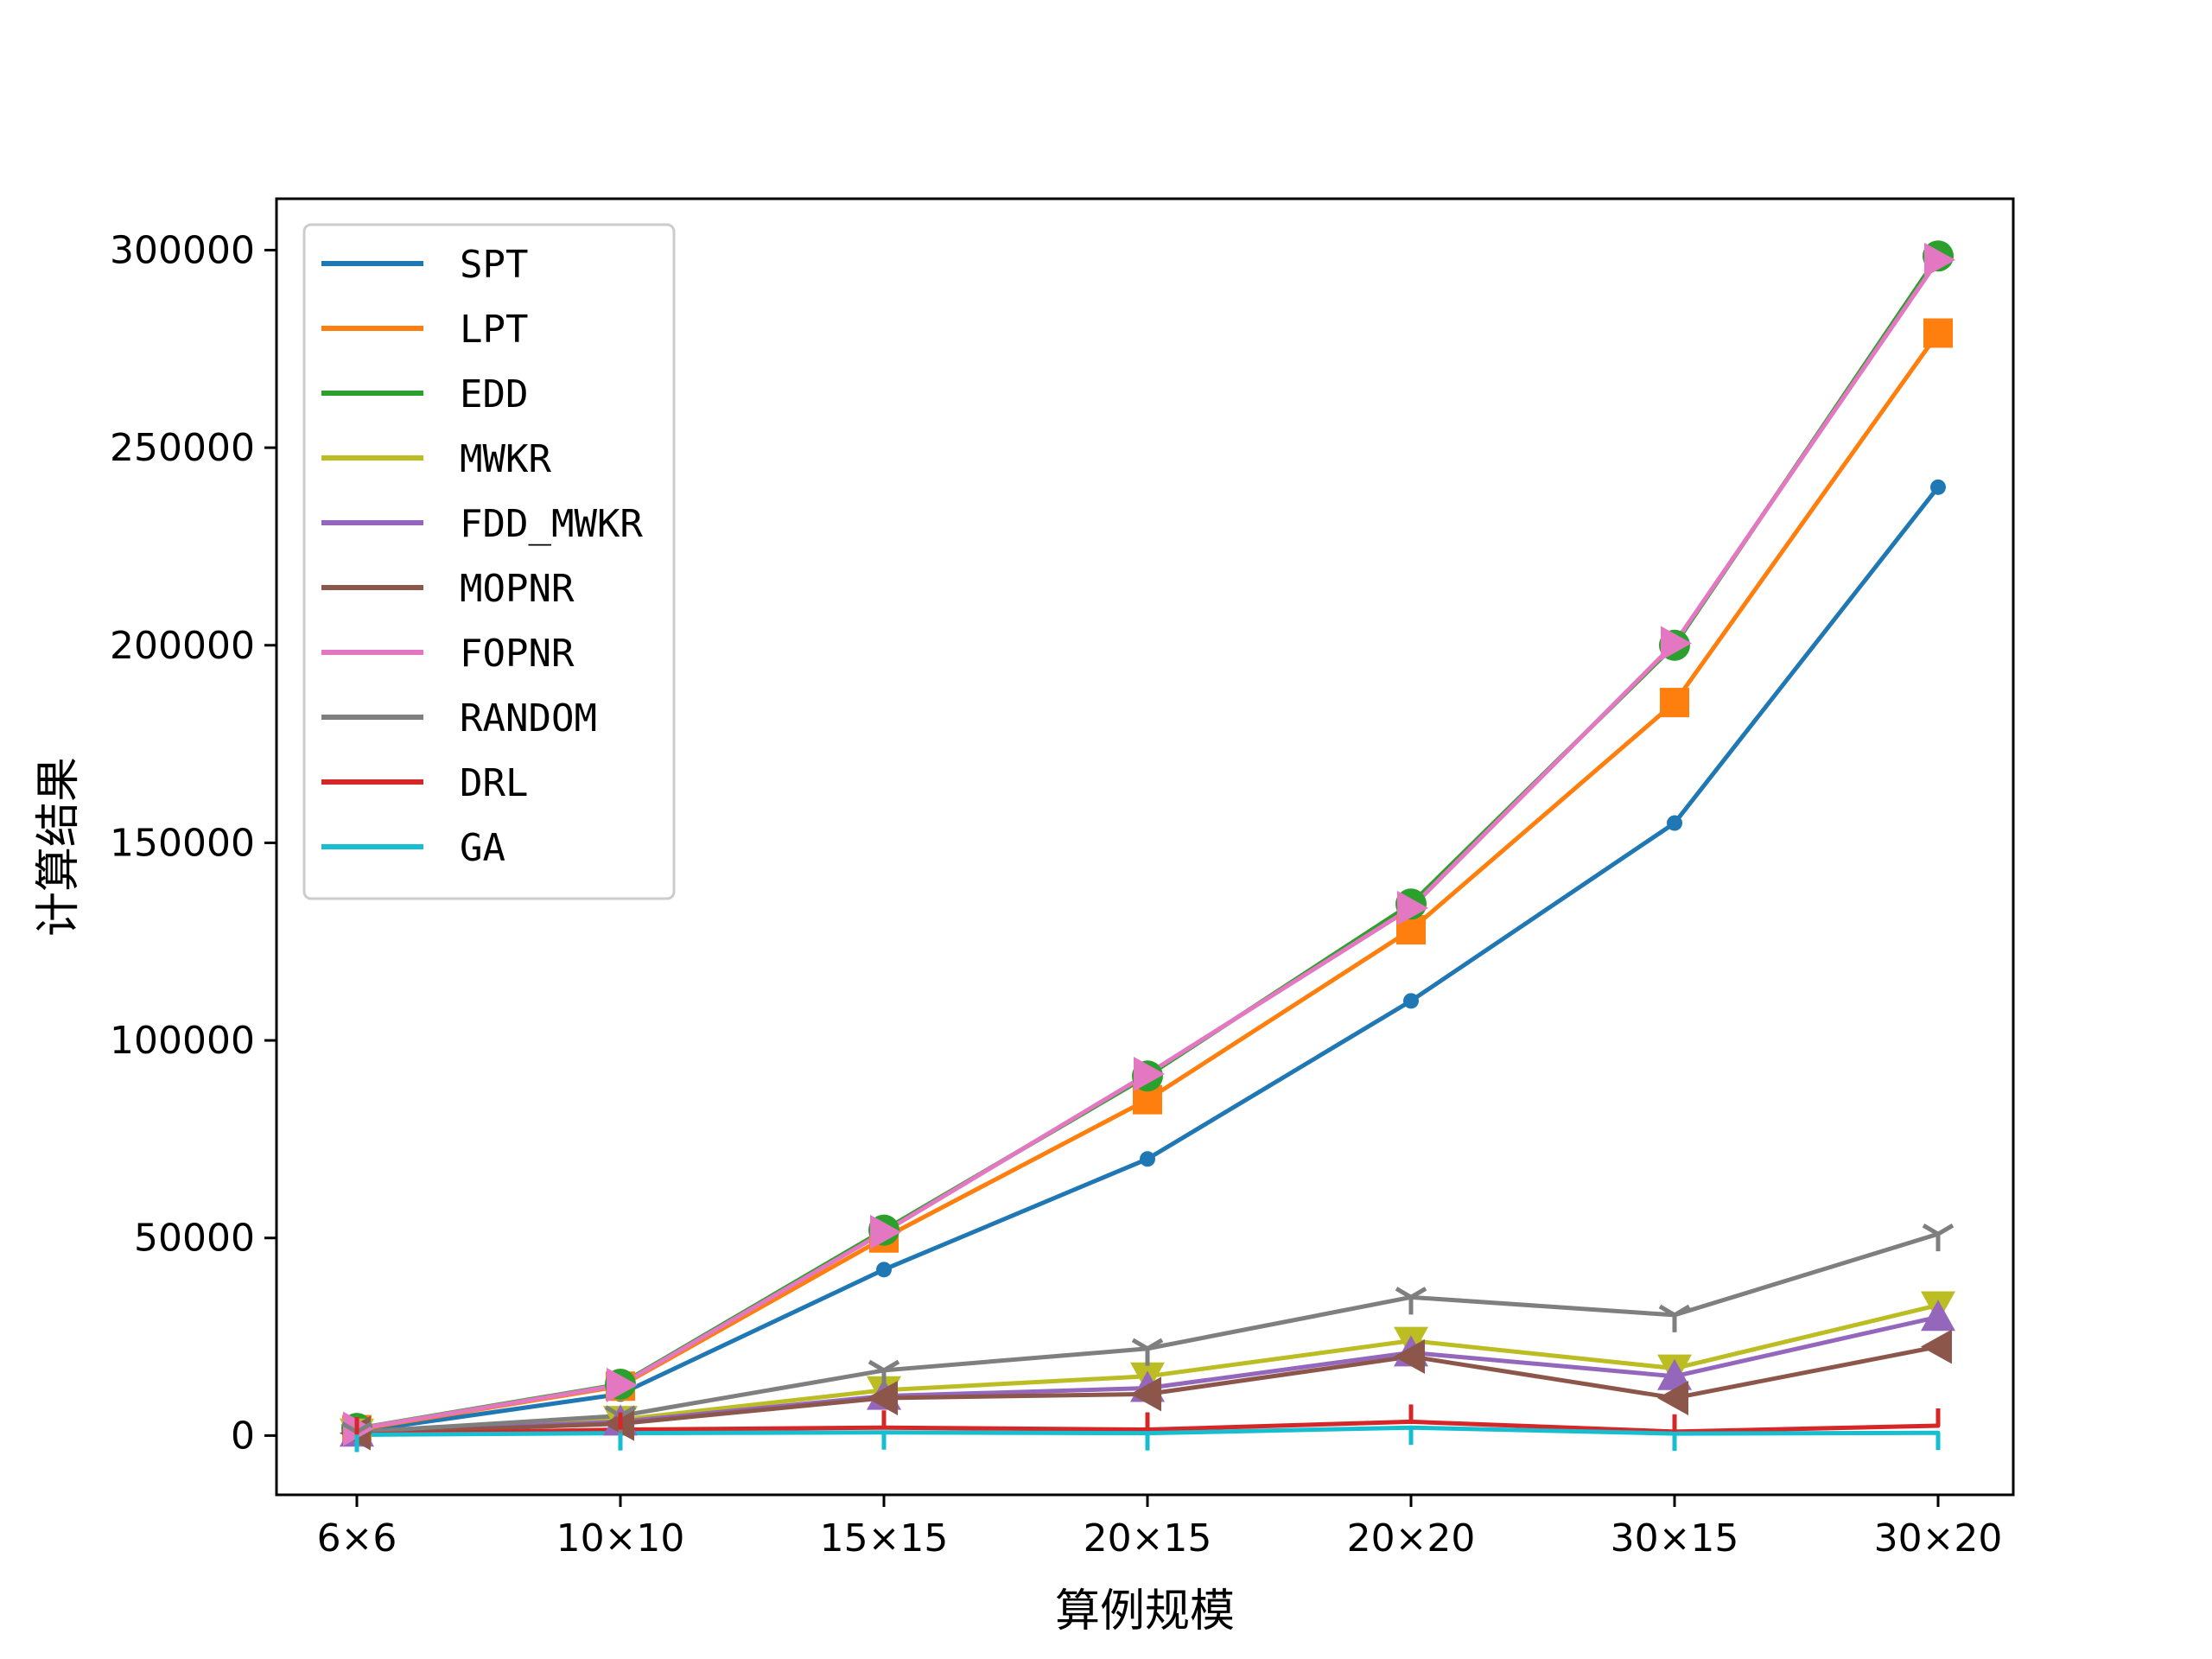  I want to click on y-tick-label: 200000, so click(182, 646).